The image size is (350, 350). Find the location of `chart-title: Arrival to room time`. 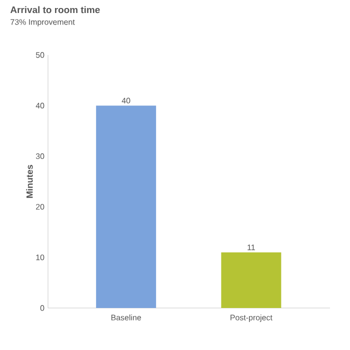

chart-title: Arrival to room time is located at coordinates (55, 10).